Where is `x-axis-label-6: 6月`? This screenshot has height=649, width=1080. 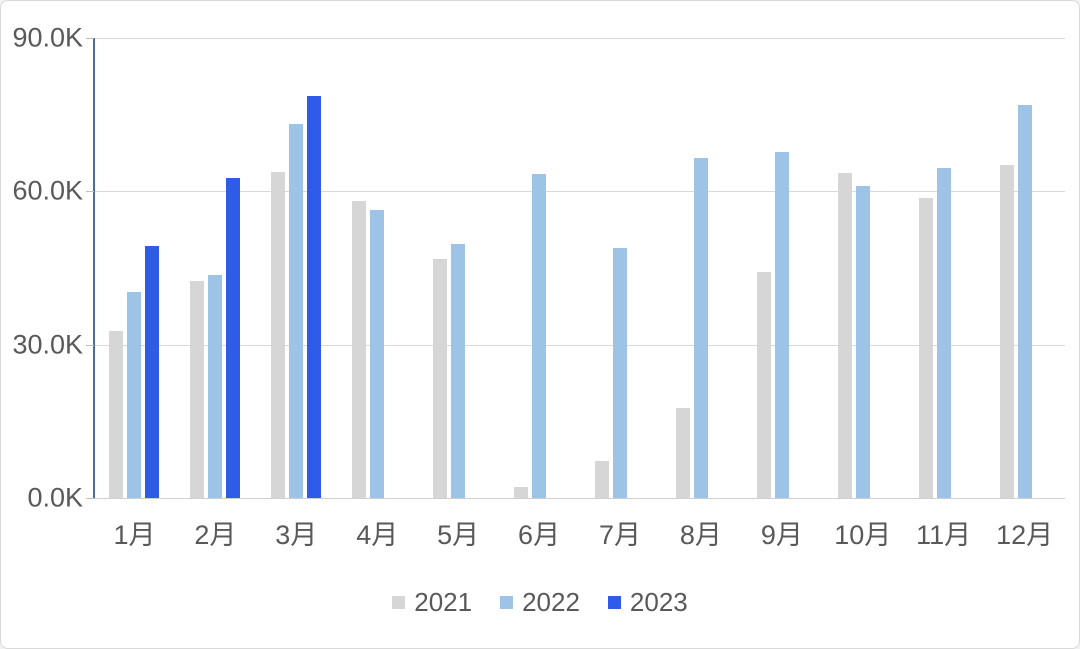 x-axis-label-6: 6月 is located at coordinates (539, 535).